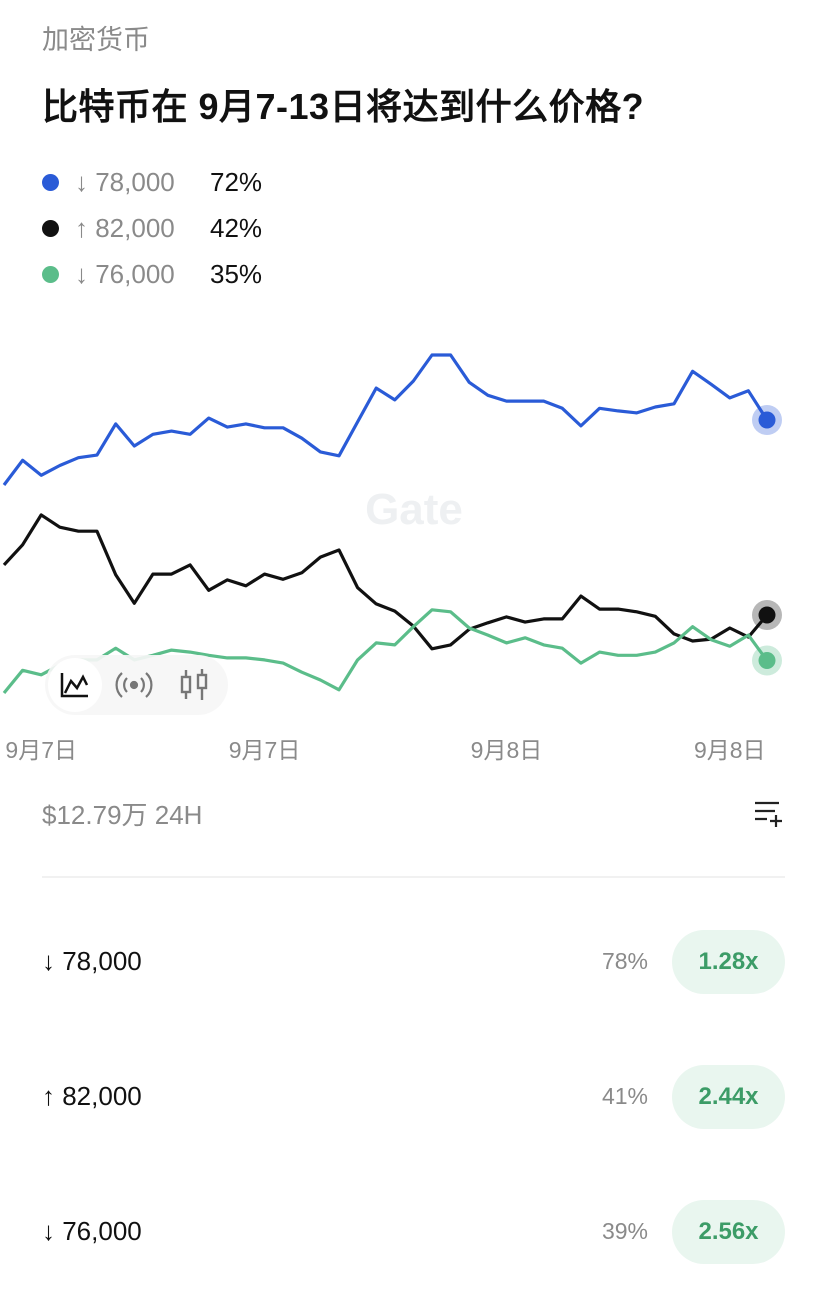 This screenshot has width=828, height=1300. What do you see at coordinates (125, 227) in the screenshot?
I see `legend-name: ↑ 82,000` at bounding box center [125, 227].